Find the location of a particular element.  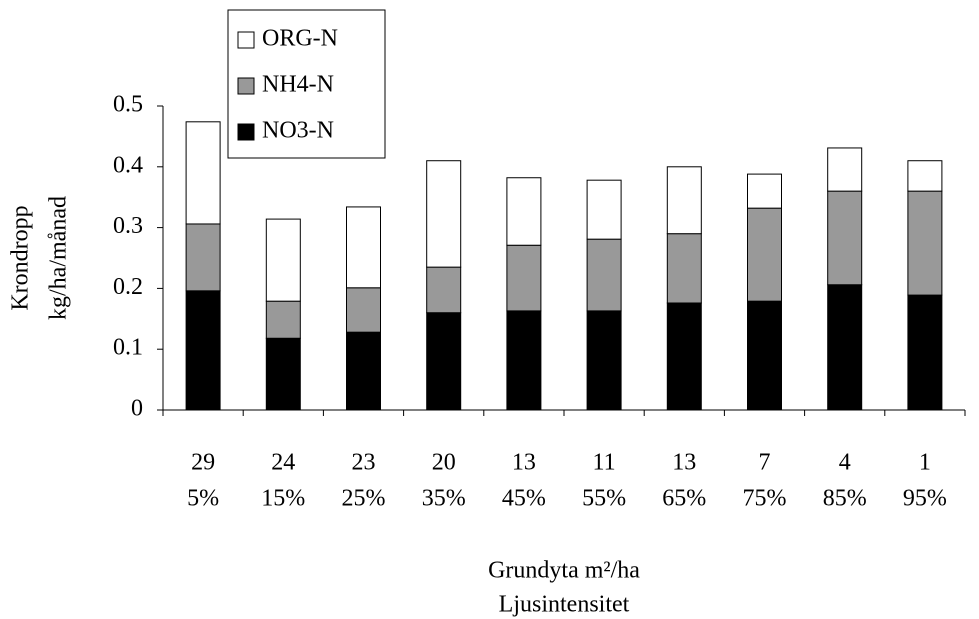

y-tick-label: 0.4 is located at coordinates (128, 165).